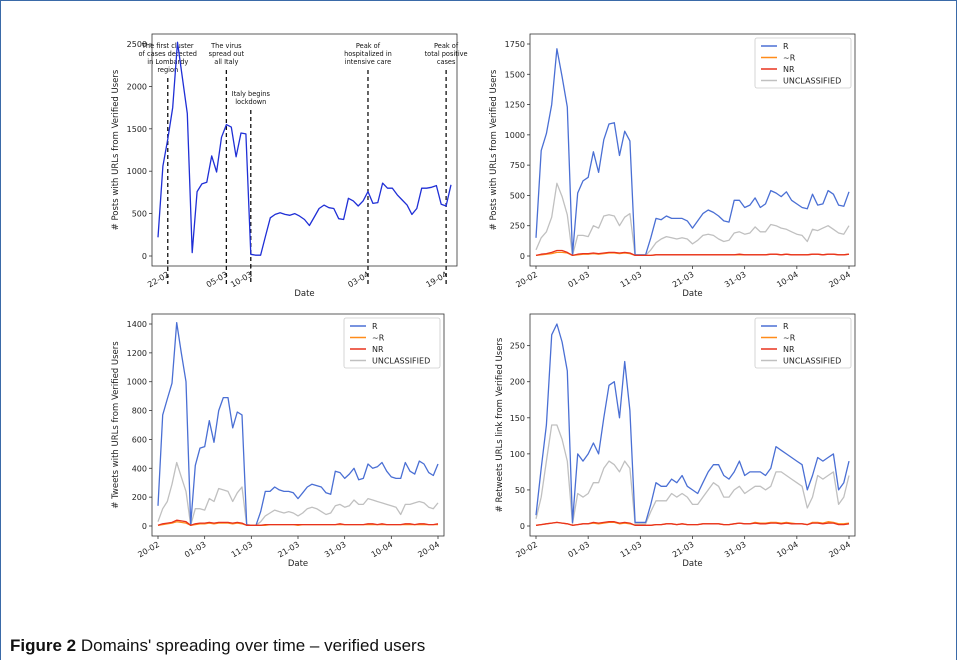 This screenshot has width=959, height=662. I want to click on y-axis-label: # Retweets URLs link from Verified Users, so click(500, 424).